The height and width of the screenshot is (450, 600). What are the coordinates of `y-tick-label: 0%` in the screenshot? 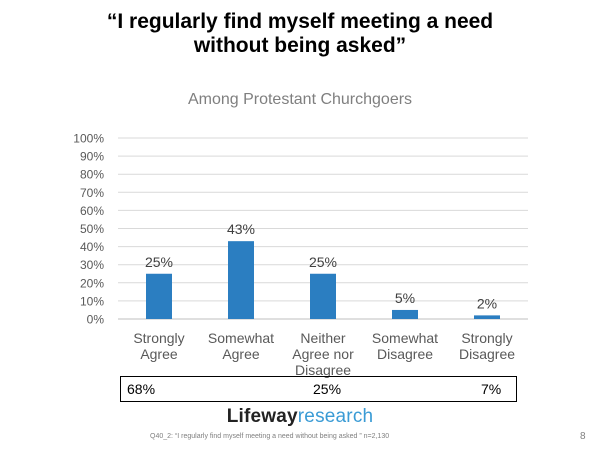 It's located at (96, 320).